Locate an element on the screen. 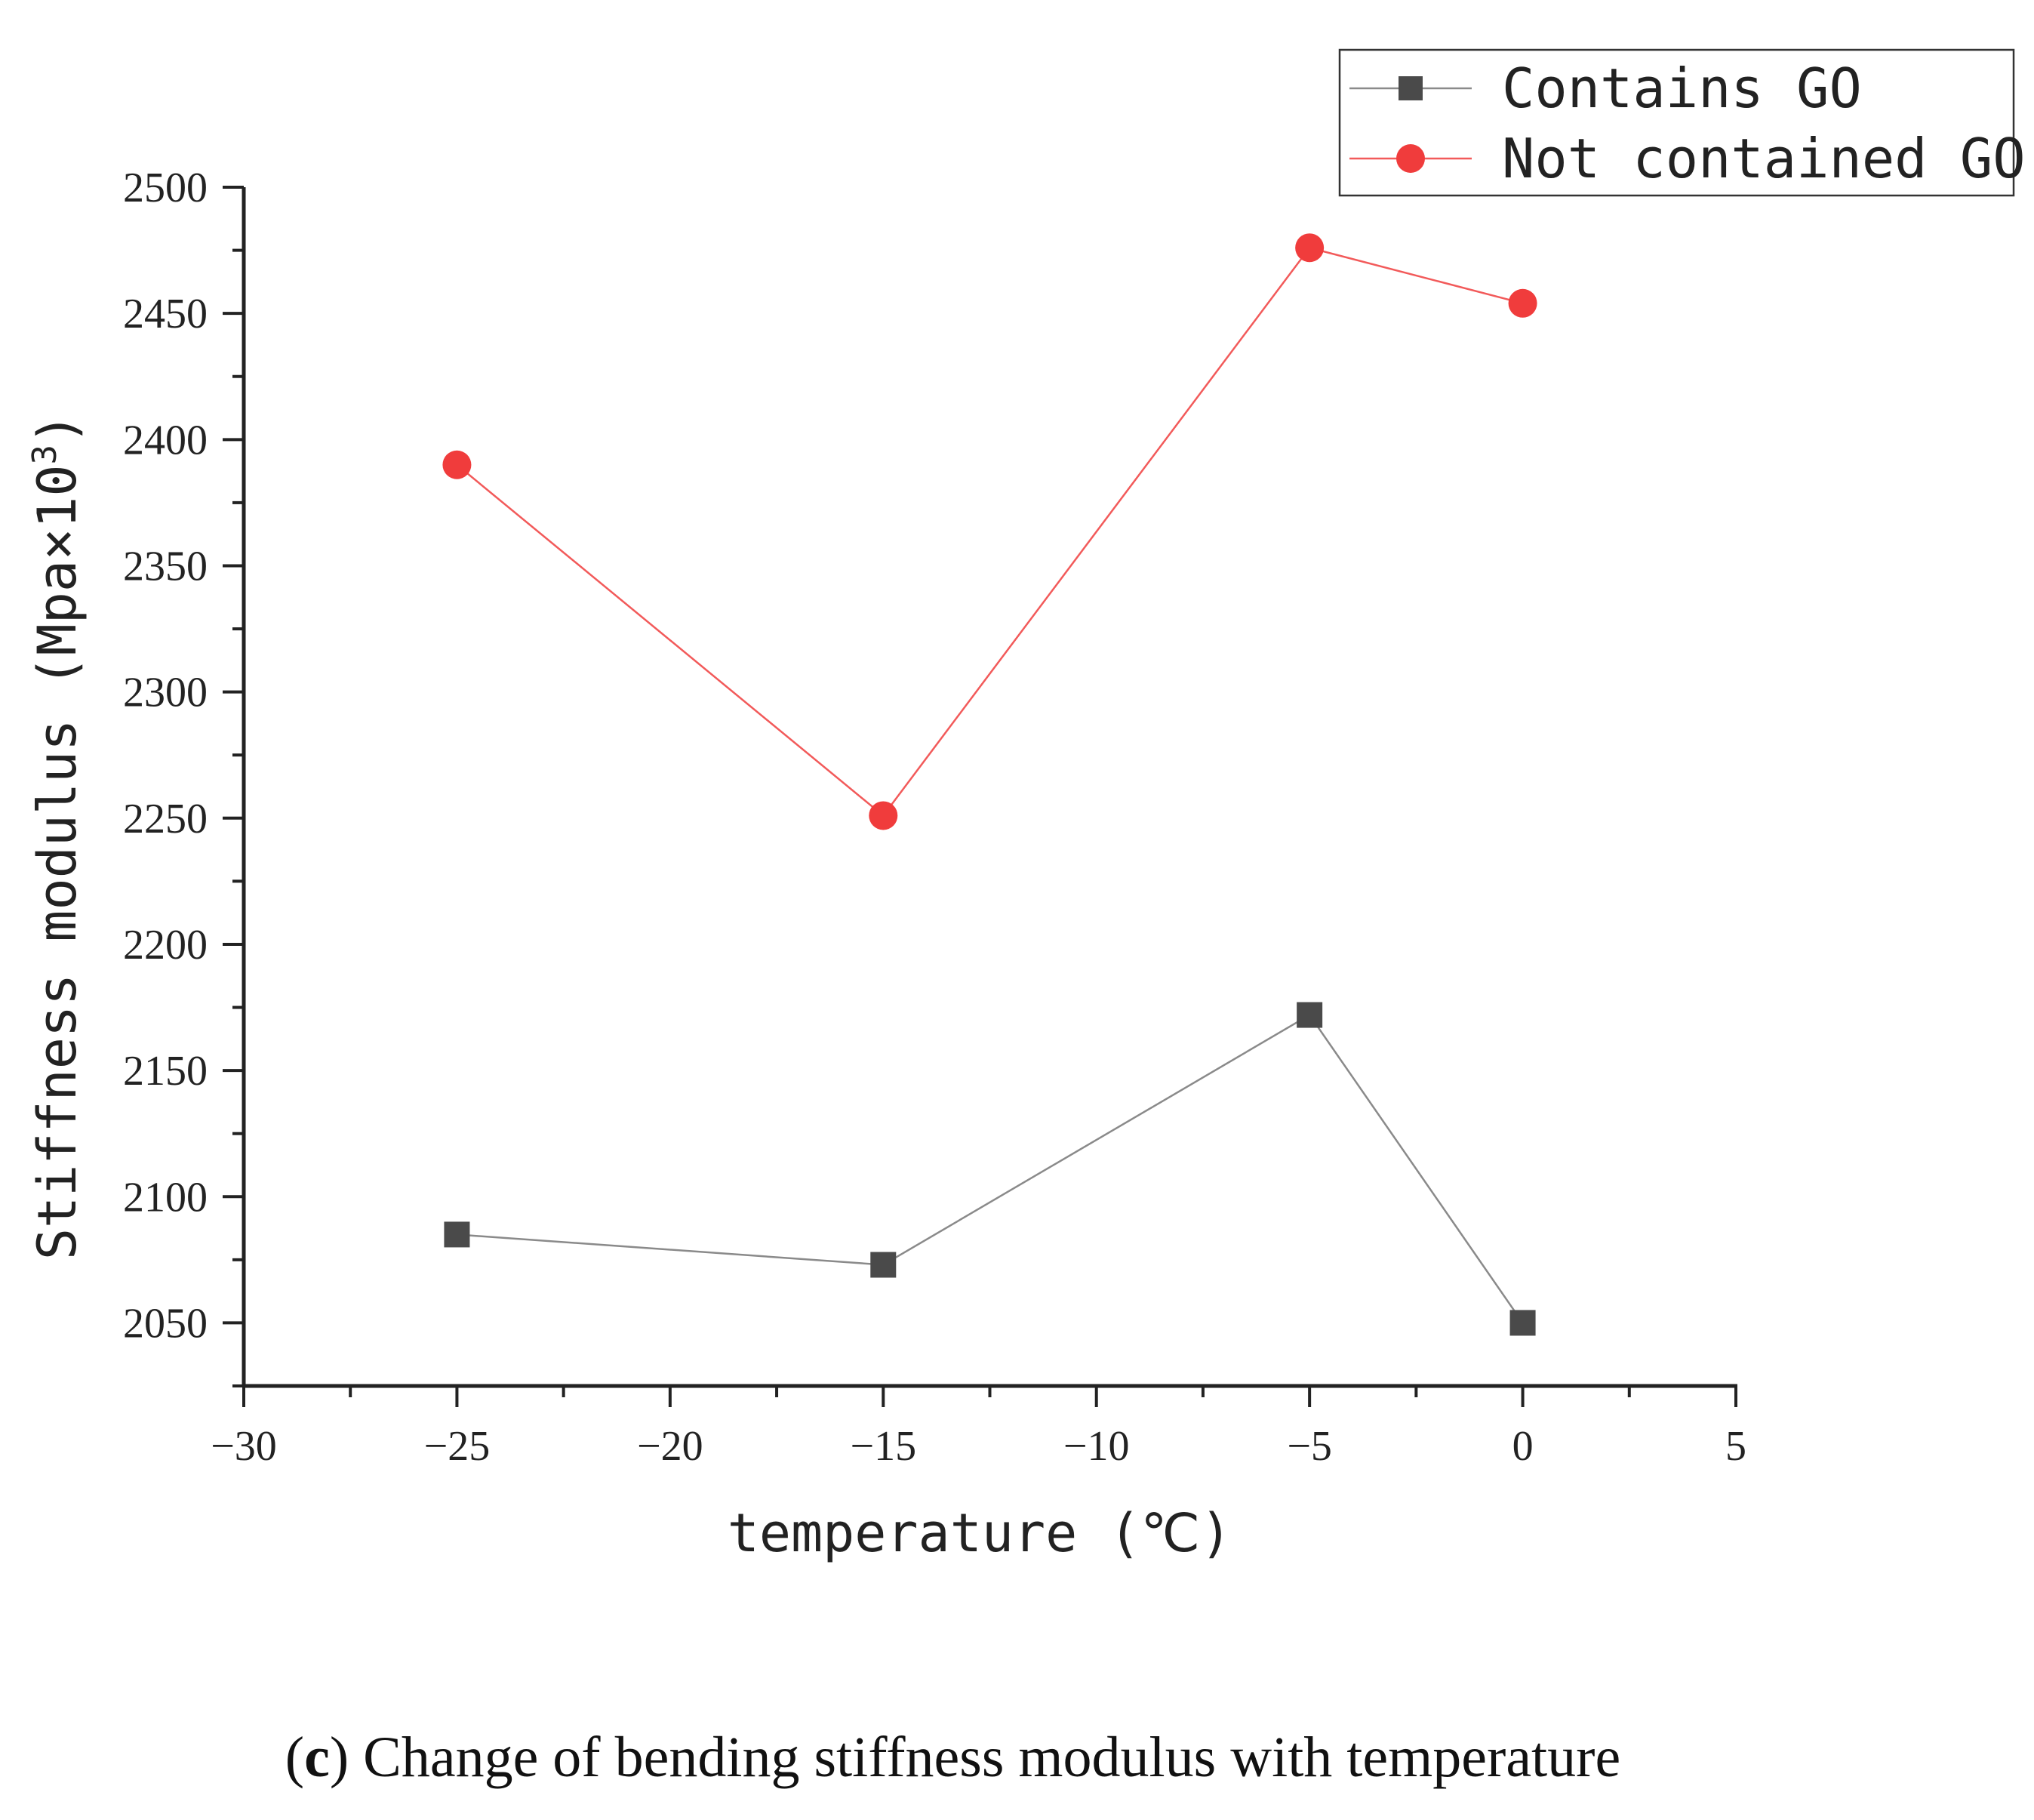  legend-label: Not contained GO is located at coordinates (1764, 158).